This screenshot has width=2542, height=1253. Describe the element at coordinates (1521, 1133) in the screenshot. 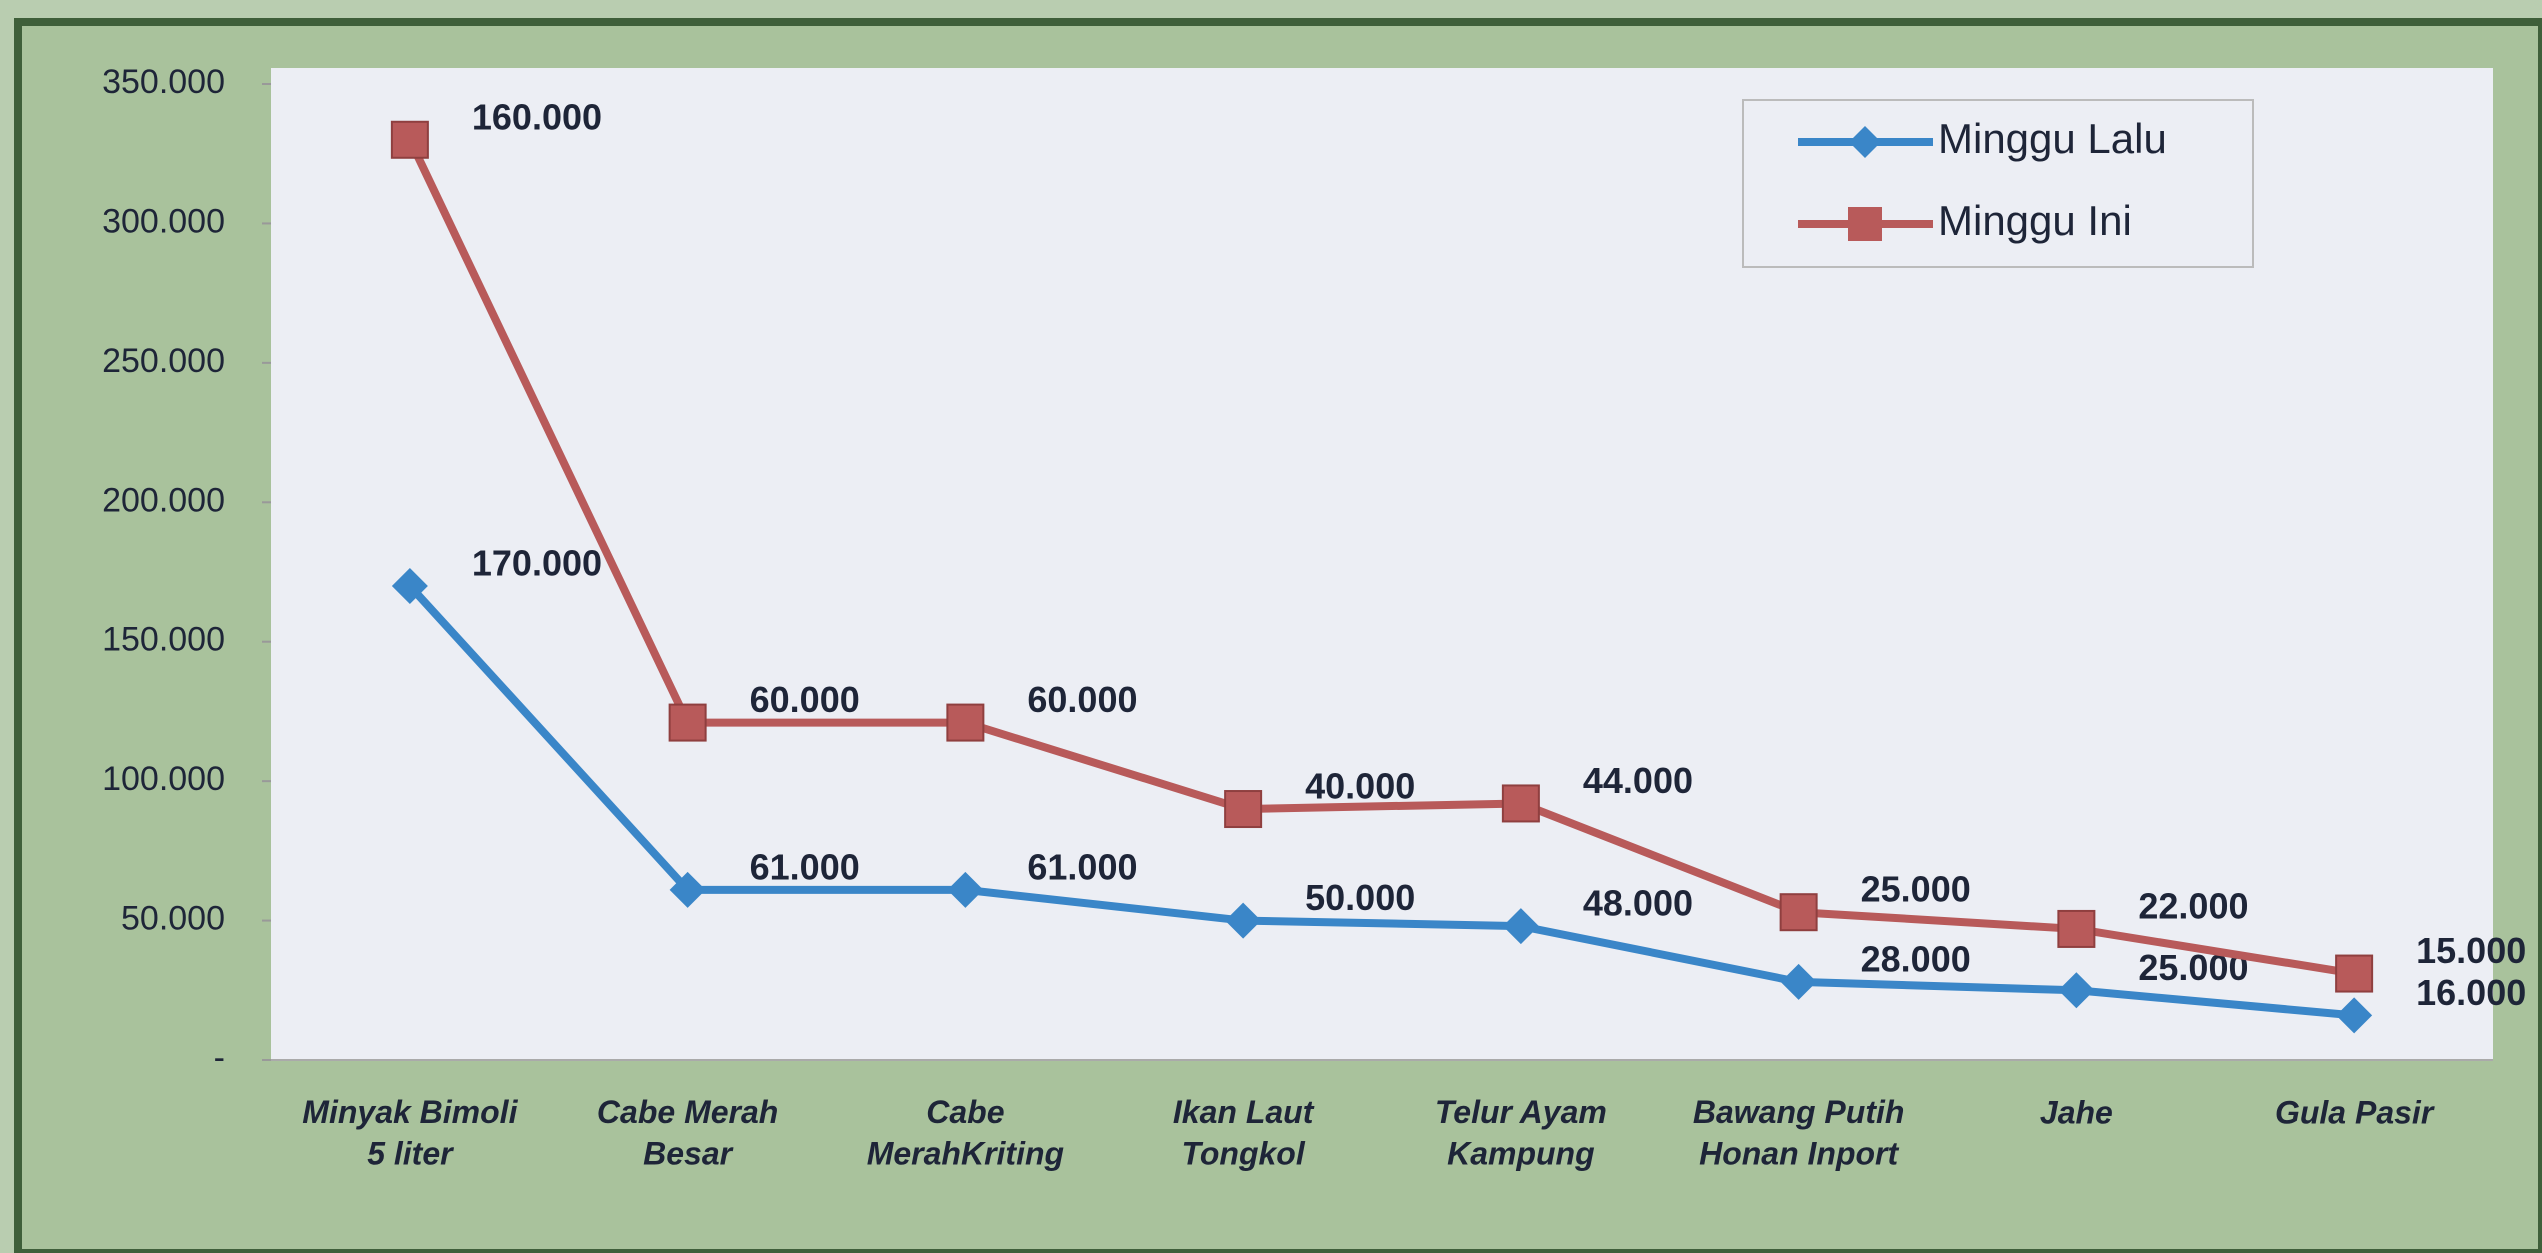

I see `x-tick-label: Telur Ayam Kampung` at that location.